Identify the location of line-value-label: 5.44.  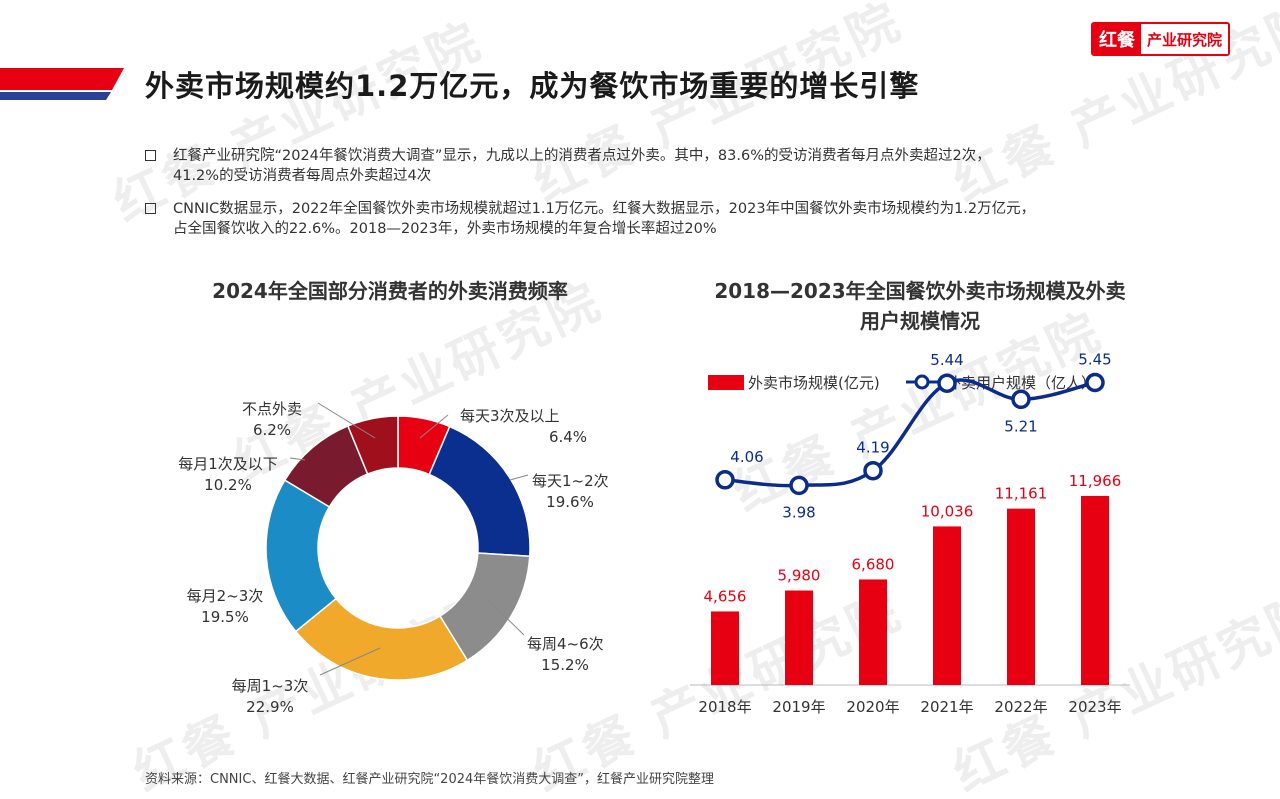
(946, 360).